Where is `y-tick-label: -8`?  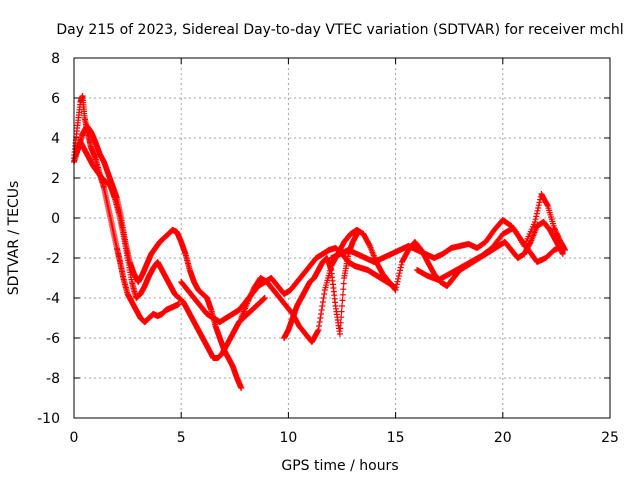
y-tick-label: -8 is located at coordinates (53, 379).